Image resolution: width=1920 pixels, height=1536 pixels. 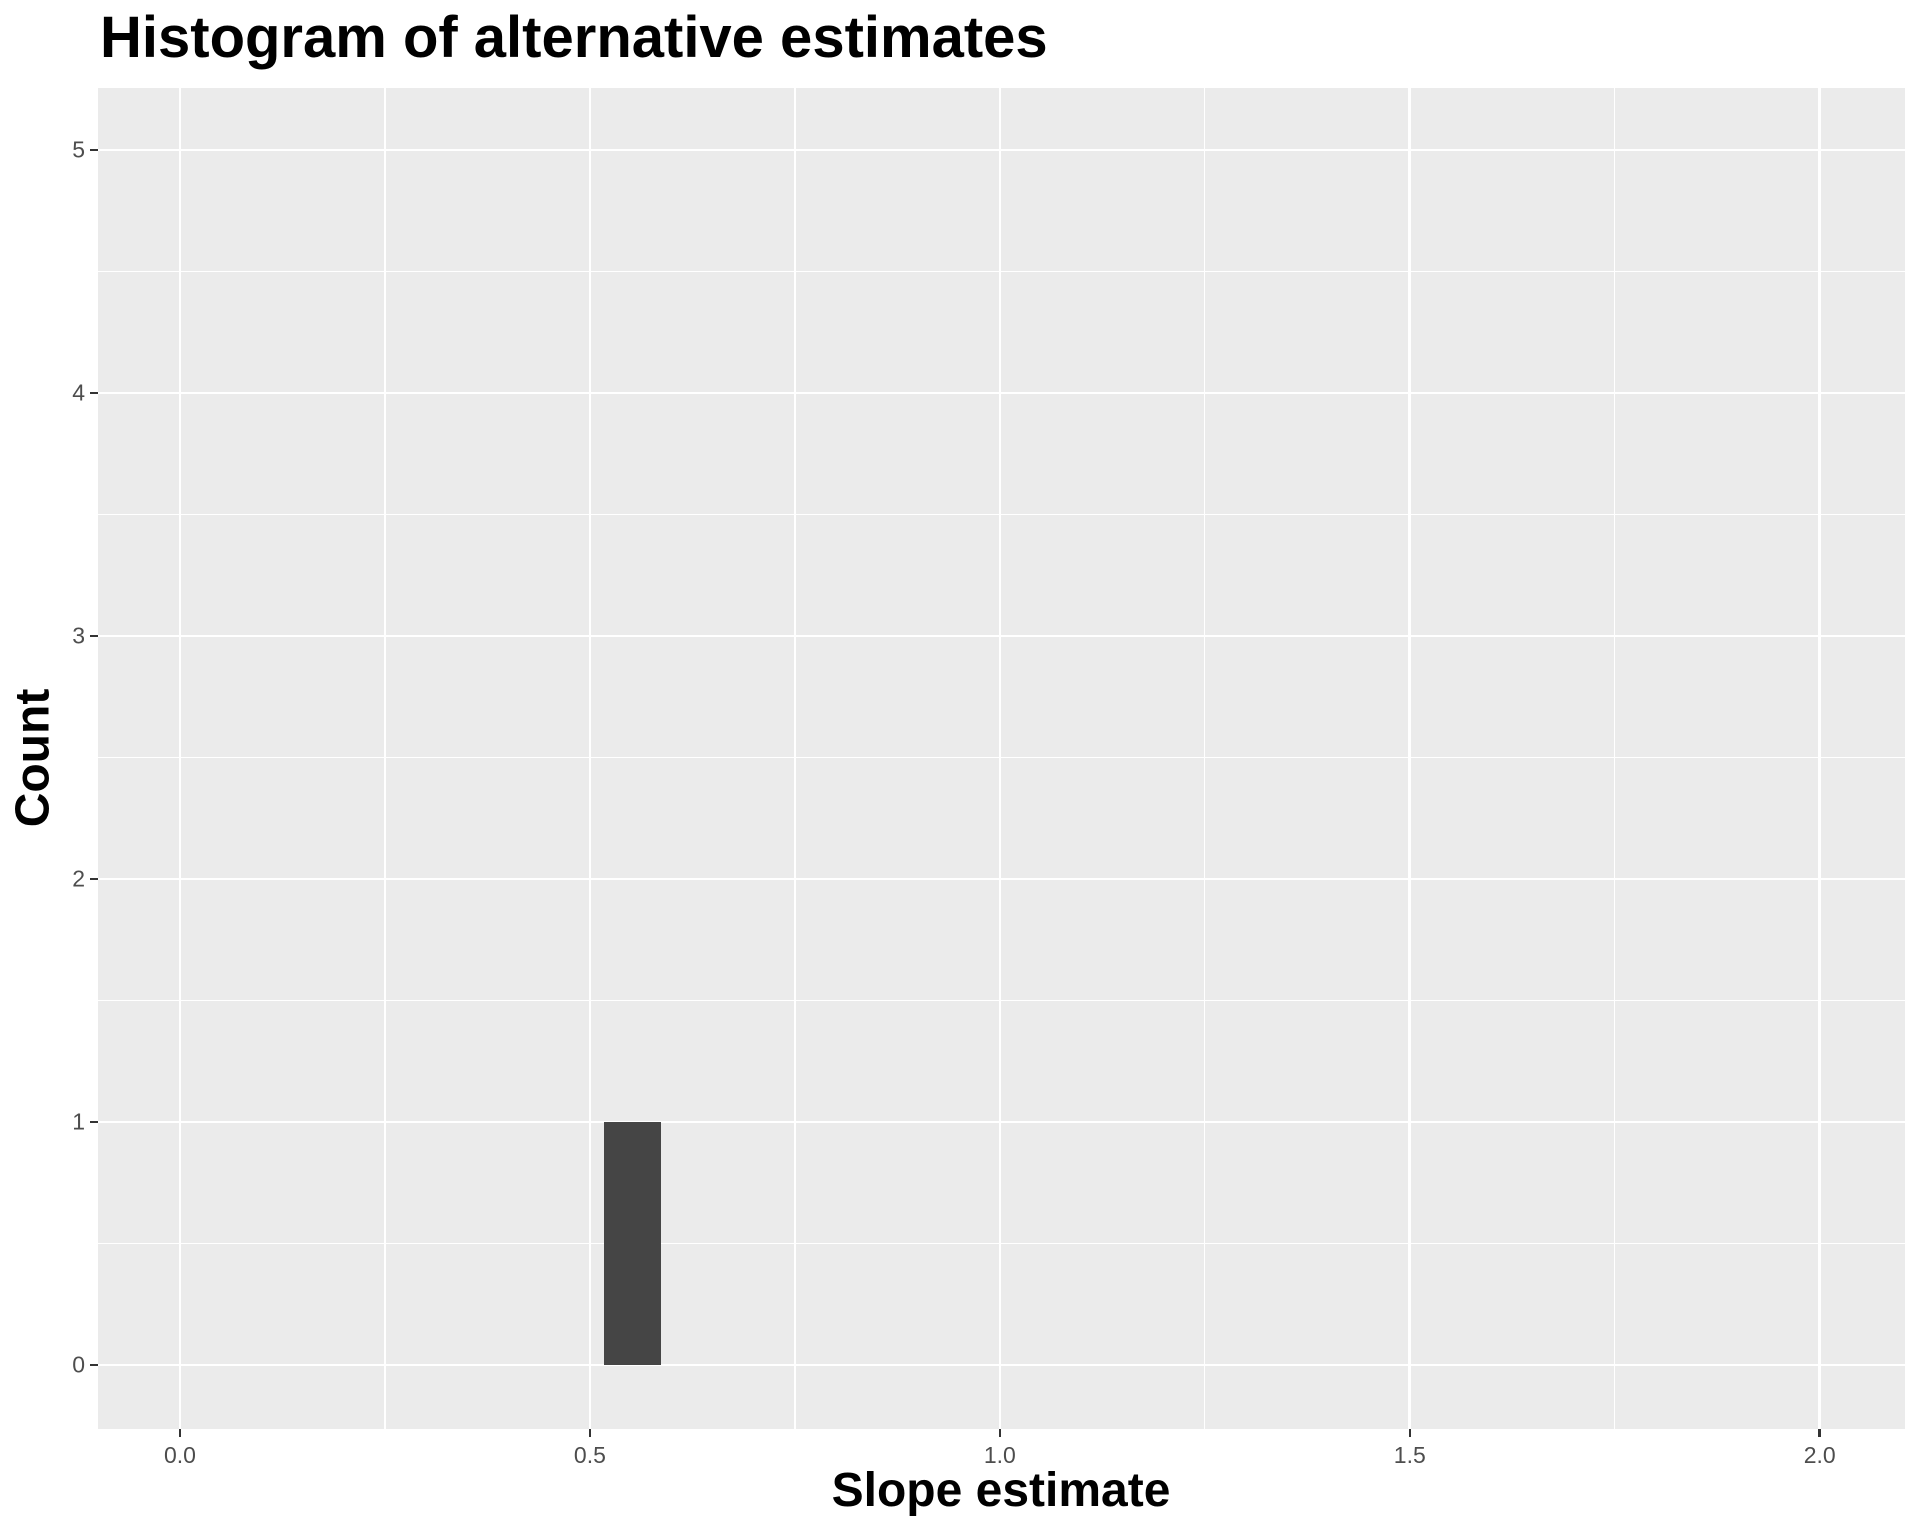 What do you see at coordinates (33, 758) in the screenshot?
I see `y-axis-title: Count` at bounding box center [33, 758].